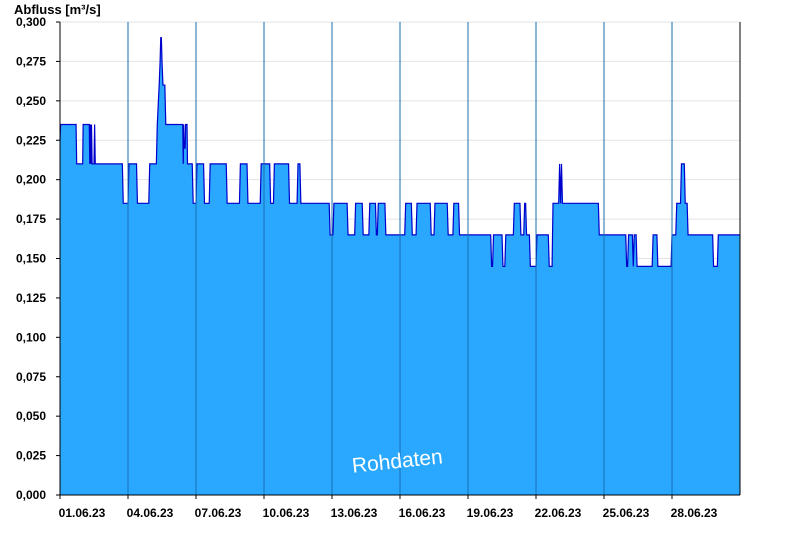 The image size is (800, 550). What do you see at coordinates (490, 513) in the screenshot?
I see `x-tick-label: 19.06.23` at bounding box center [490, 513].